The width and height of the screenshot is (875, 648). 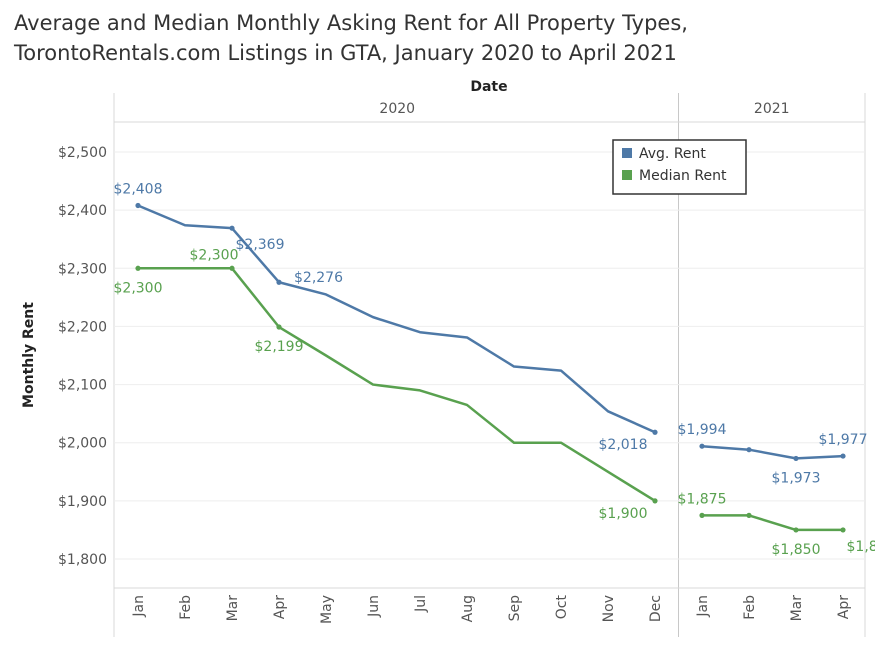 I want to click on y-tick-label: $1,800, so click(x=82, y=560).